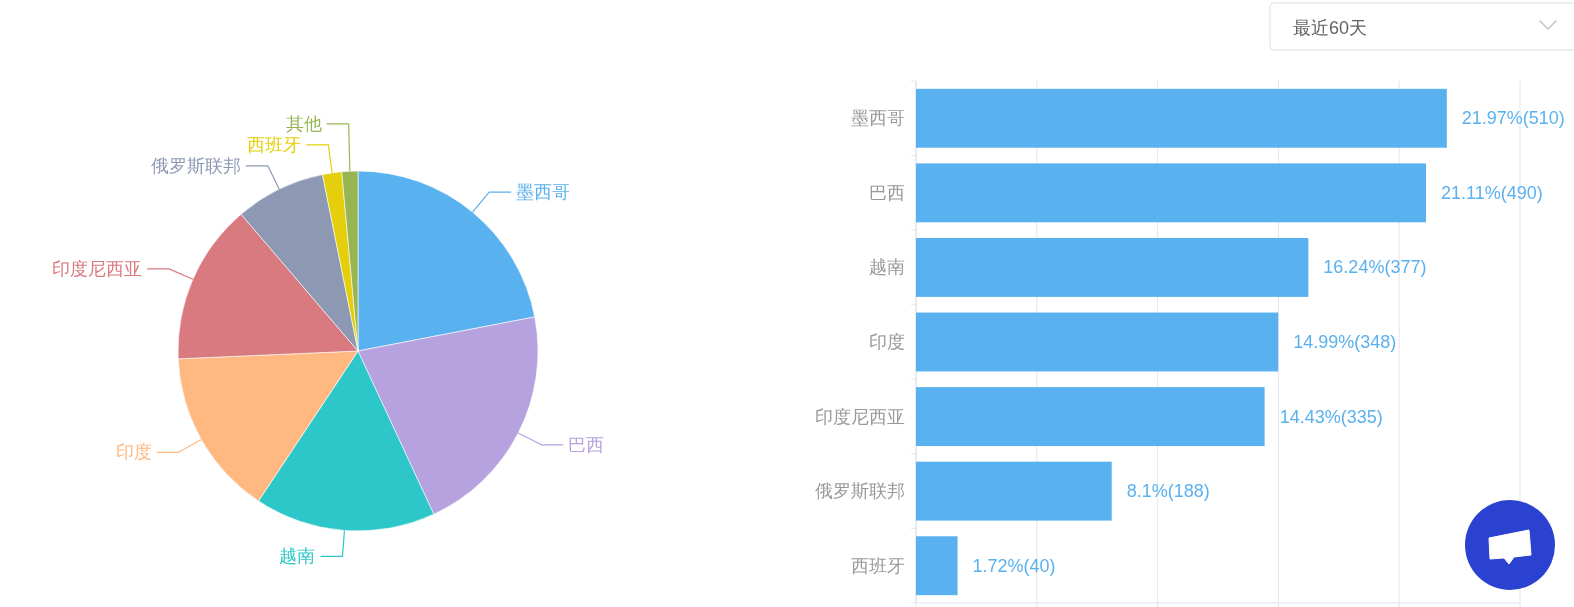  What do you see at coordinates (887, 192) in the screenshot?
I see `y-tick-label: 巴西` at bounding box center [887, 192].